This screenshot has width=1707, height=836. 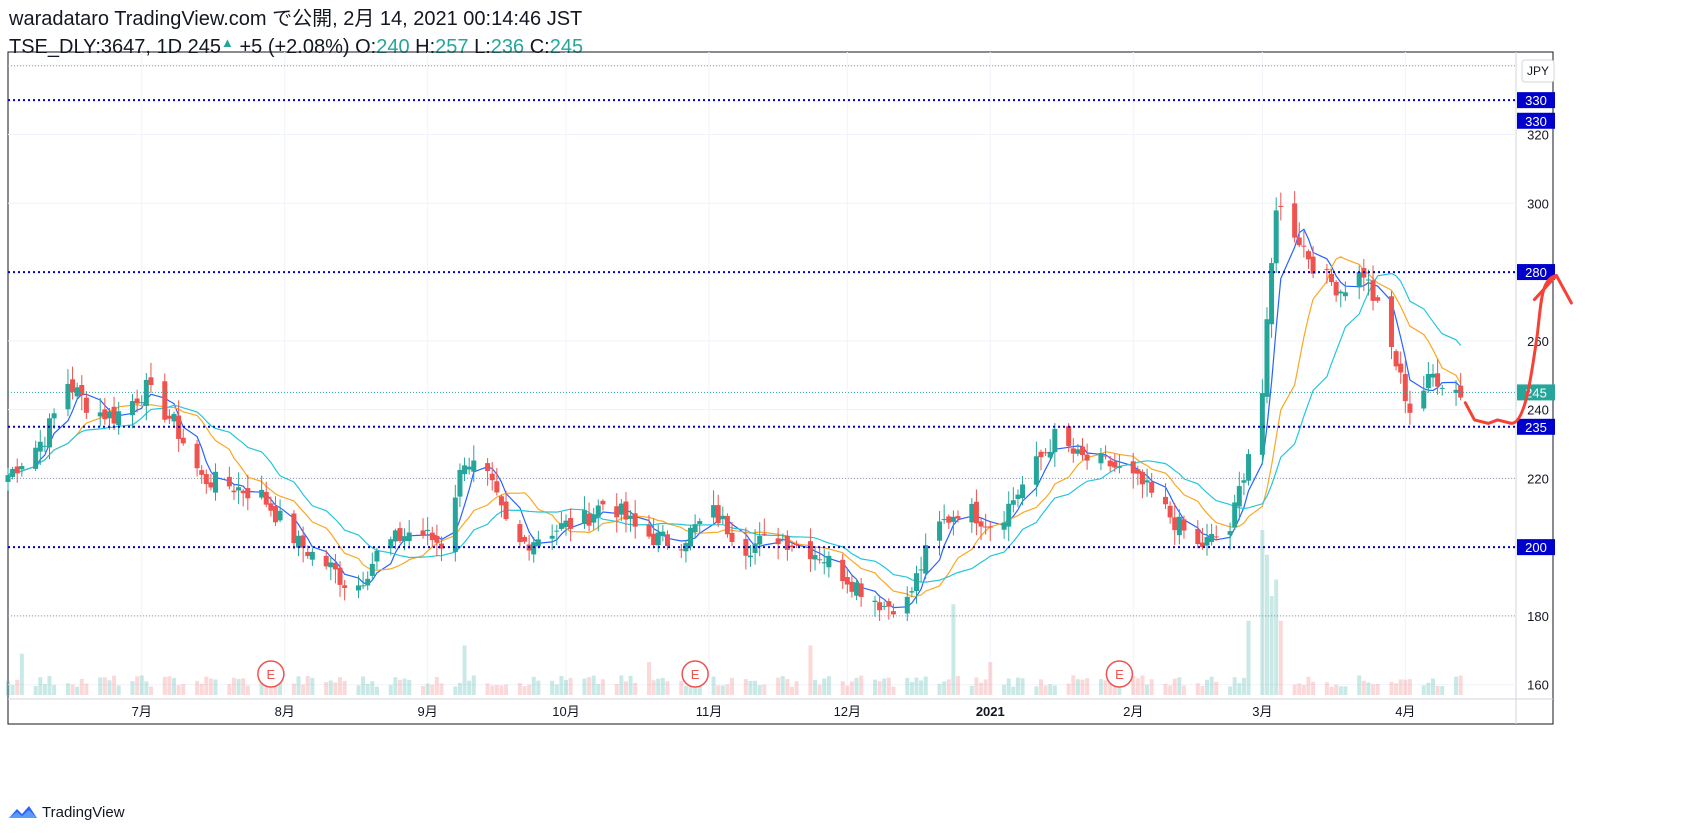 What do you see at coordinates (66, 812) in the screenshot?
I see `tradingview-brand: TradingView` at bounding box center [66, 812].